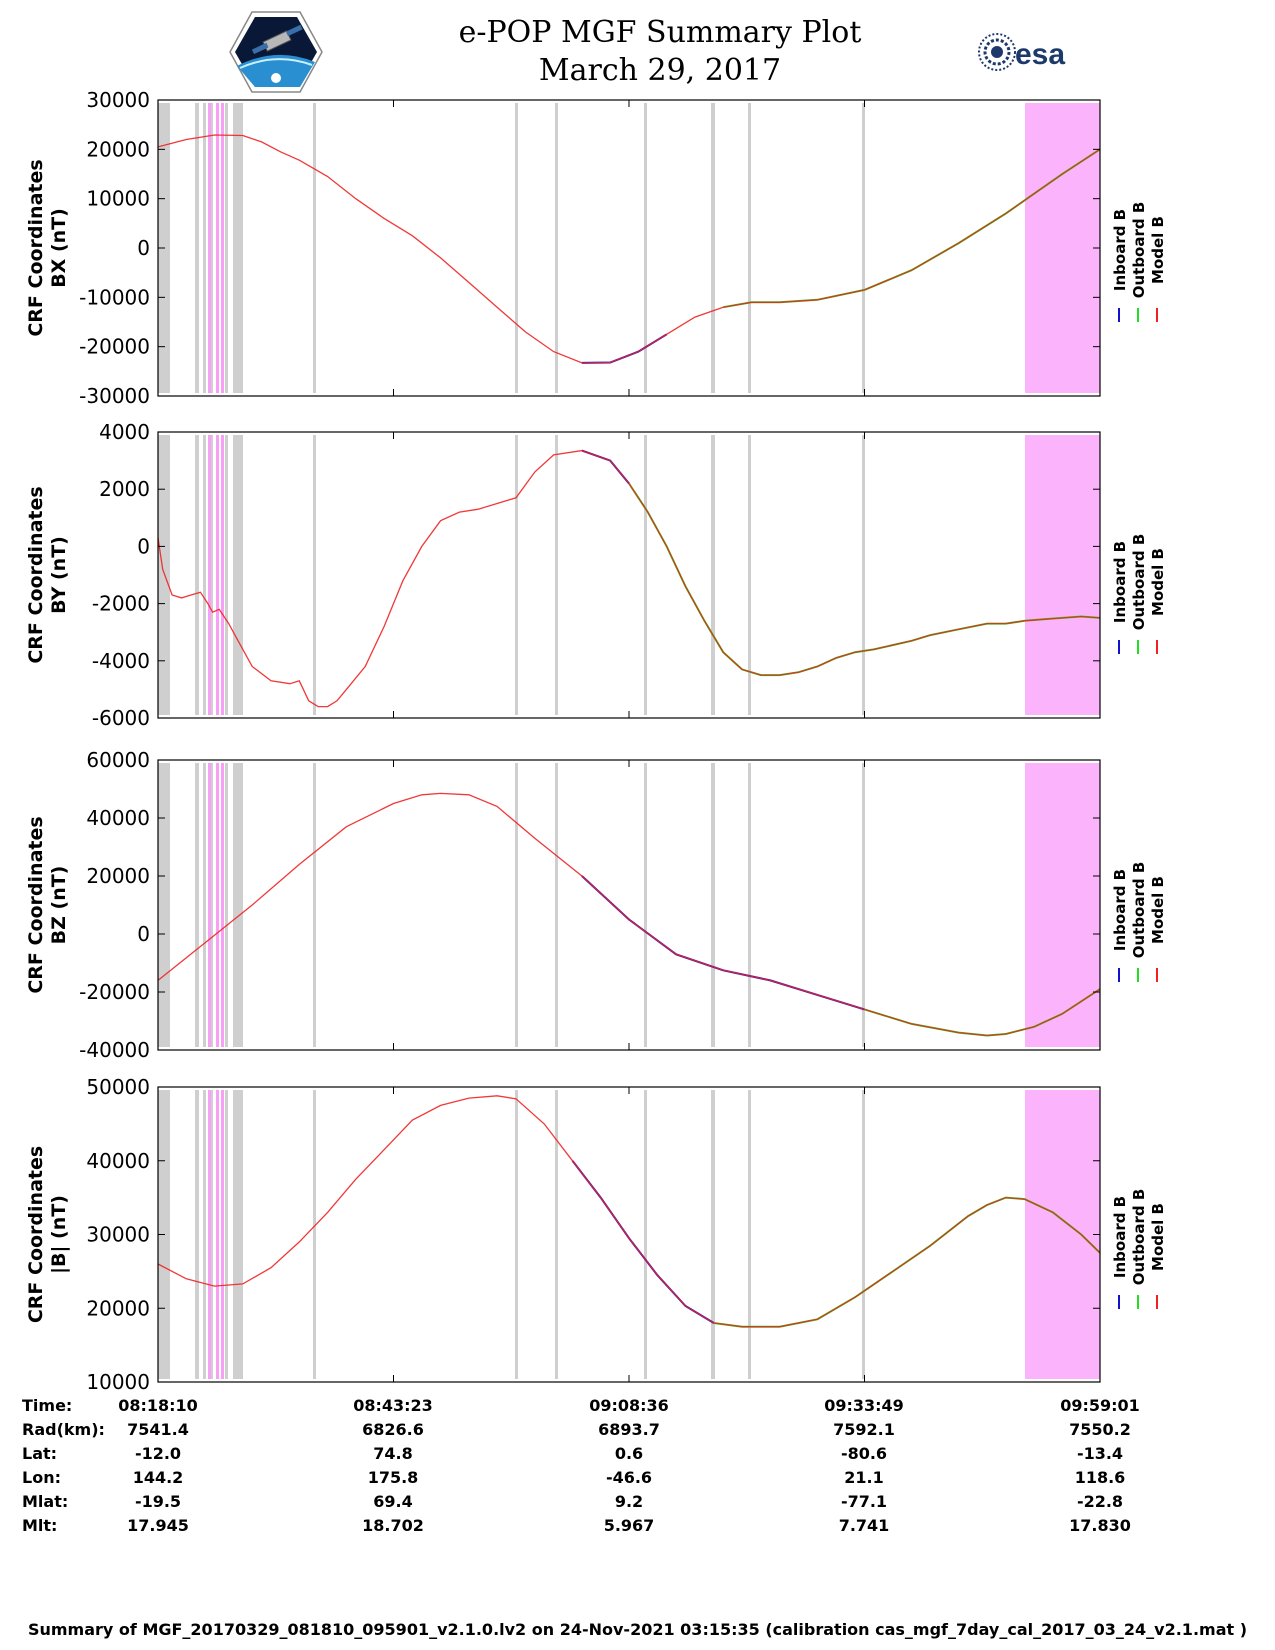 The width and height of the screenshot is (1275, 1650). I want to click on y-tick-label: 40000, so click(118, 818).